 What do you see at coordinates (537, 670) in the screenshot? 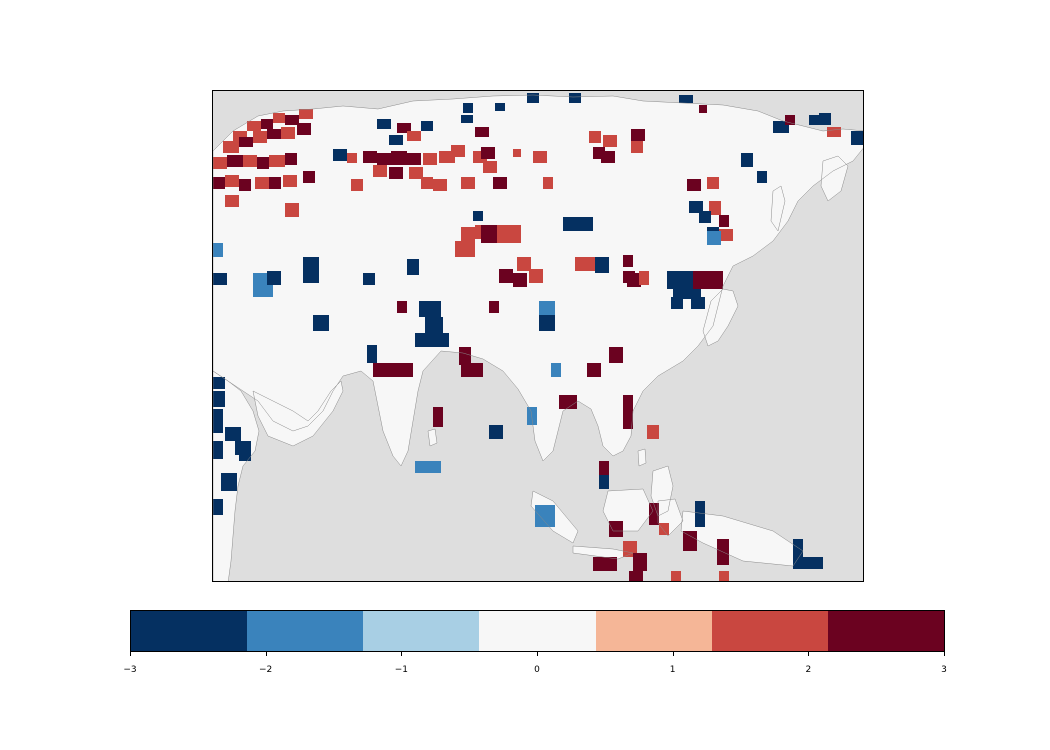
I see `colorbar-tick-label: 0` at bounding box center [537, 670].